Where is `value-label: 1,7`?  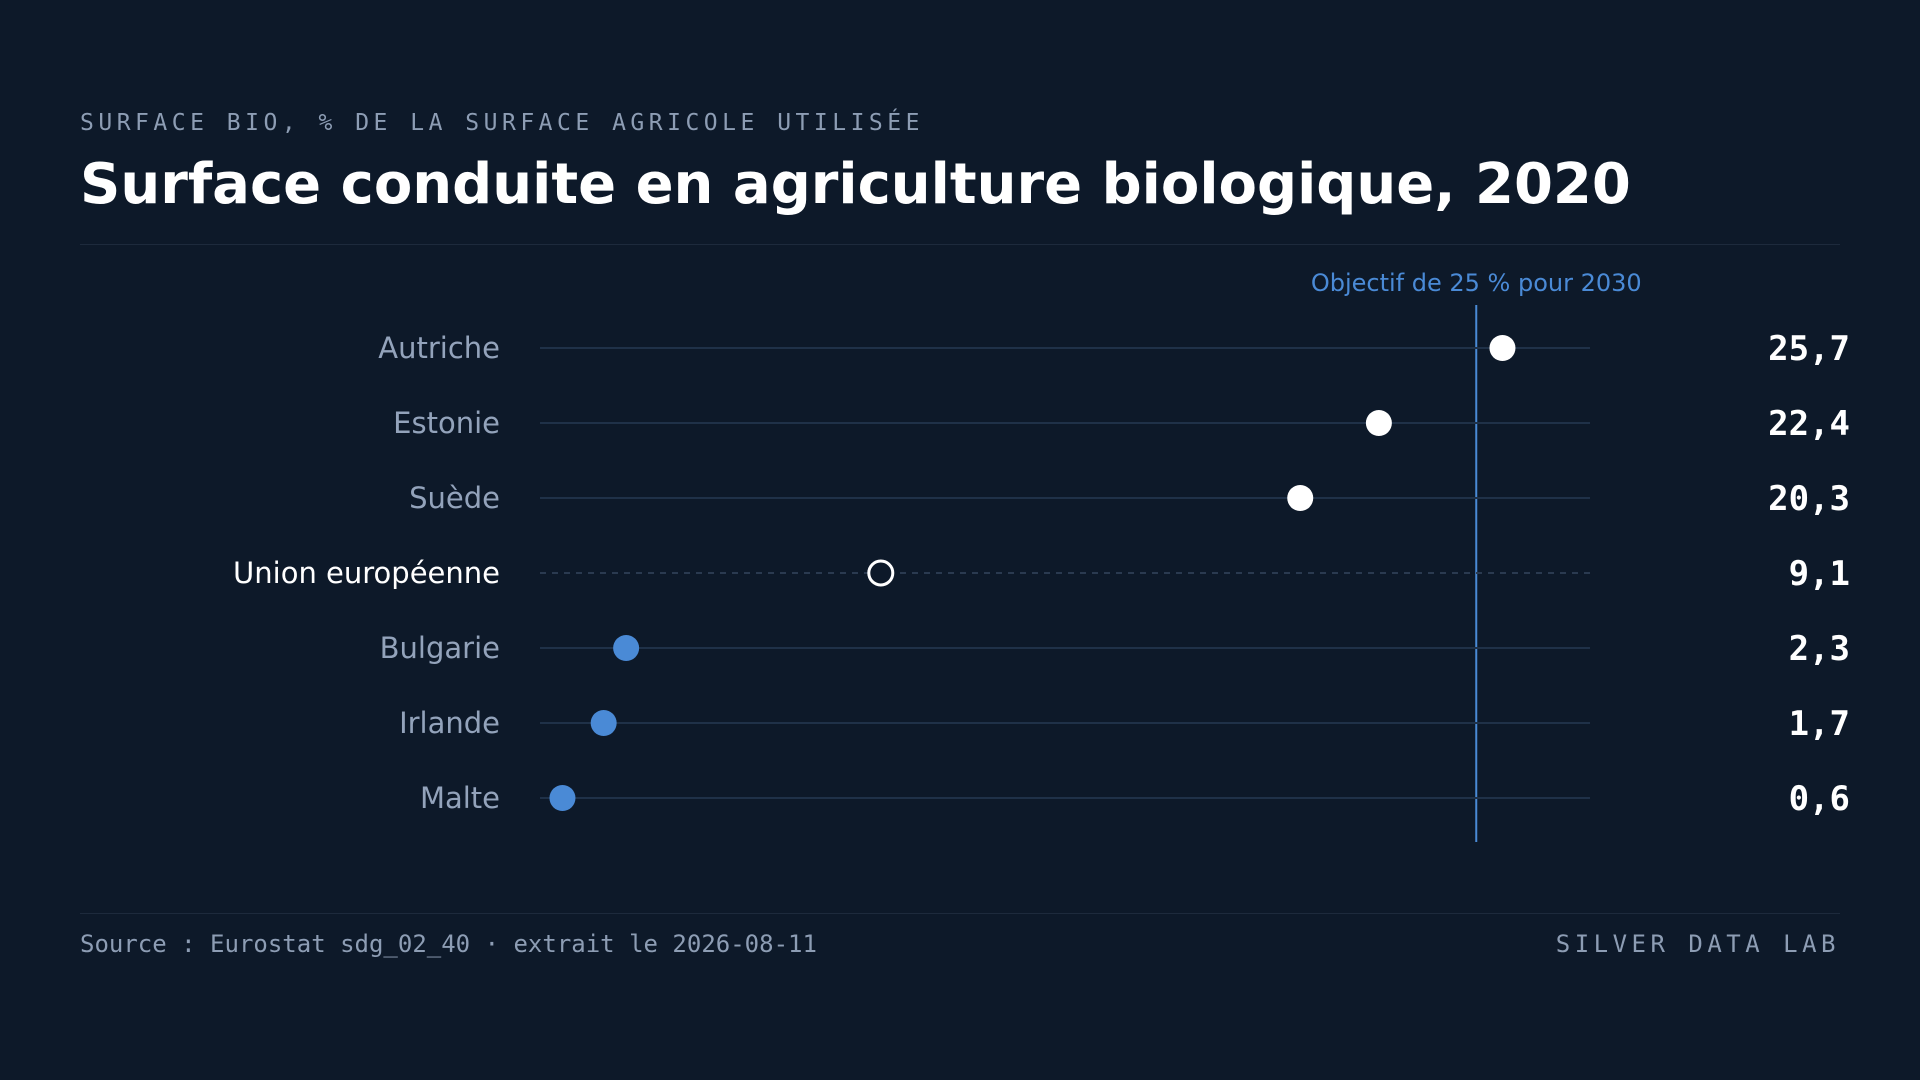
value-label: 1,7 is located at coordinates (1819, 724).